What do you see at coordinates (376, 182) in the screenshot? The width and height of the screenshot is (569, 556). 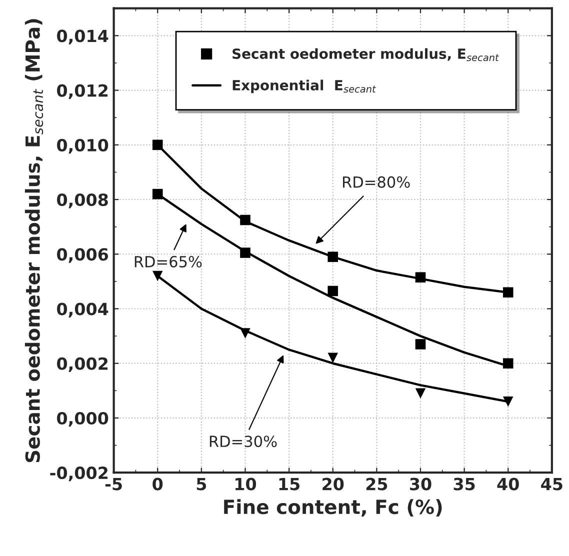 I see `annotation: RD=80%` at bounding box center [376, 182].